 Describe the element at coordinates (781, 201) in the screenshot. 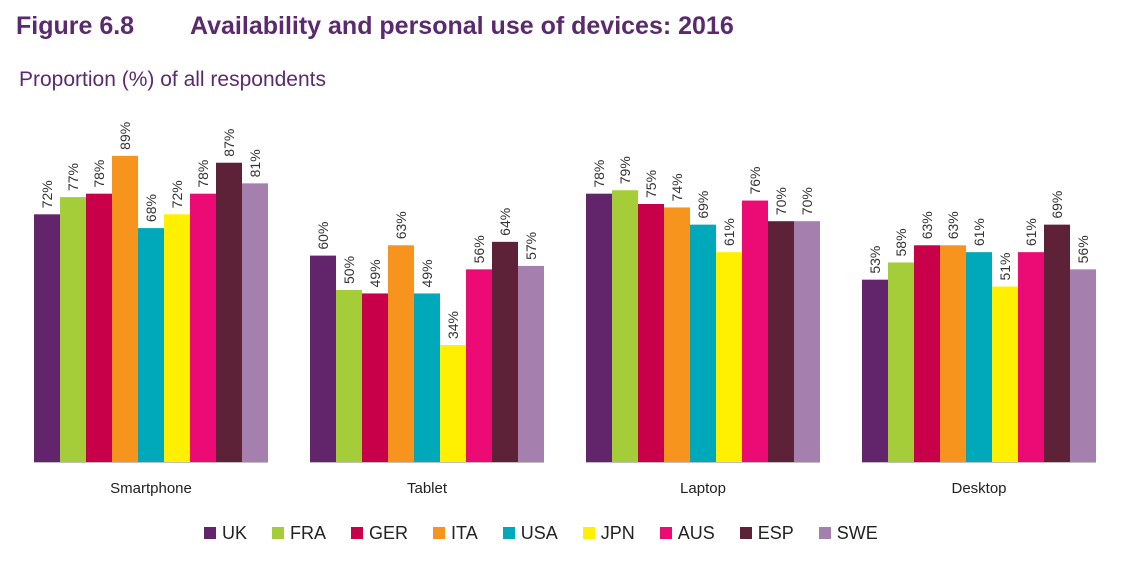

I see `data-label-esp-laptop: 70%` at that location.